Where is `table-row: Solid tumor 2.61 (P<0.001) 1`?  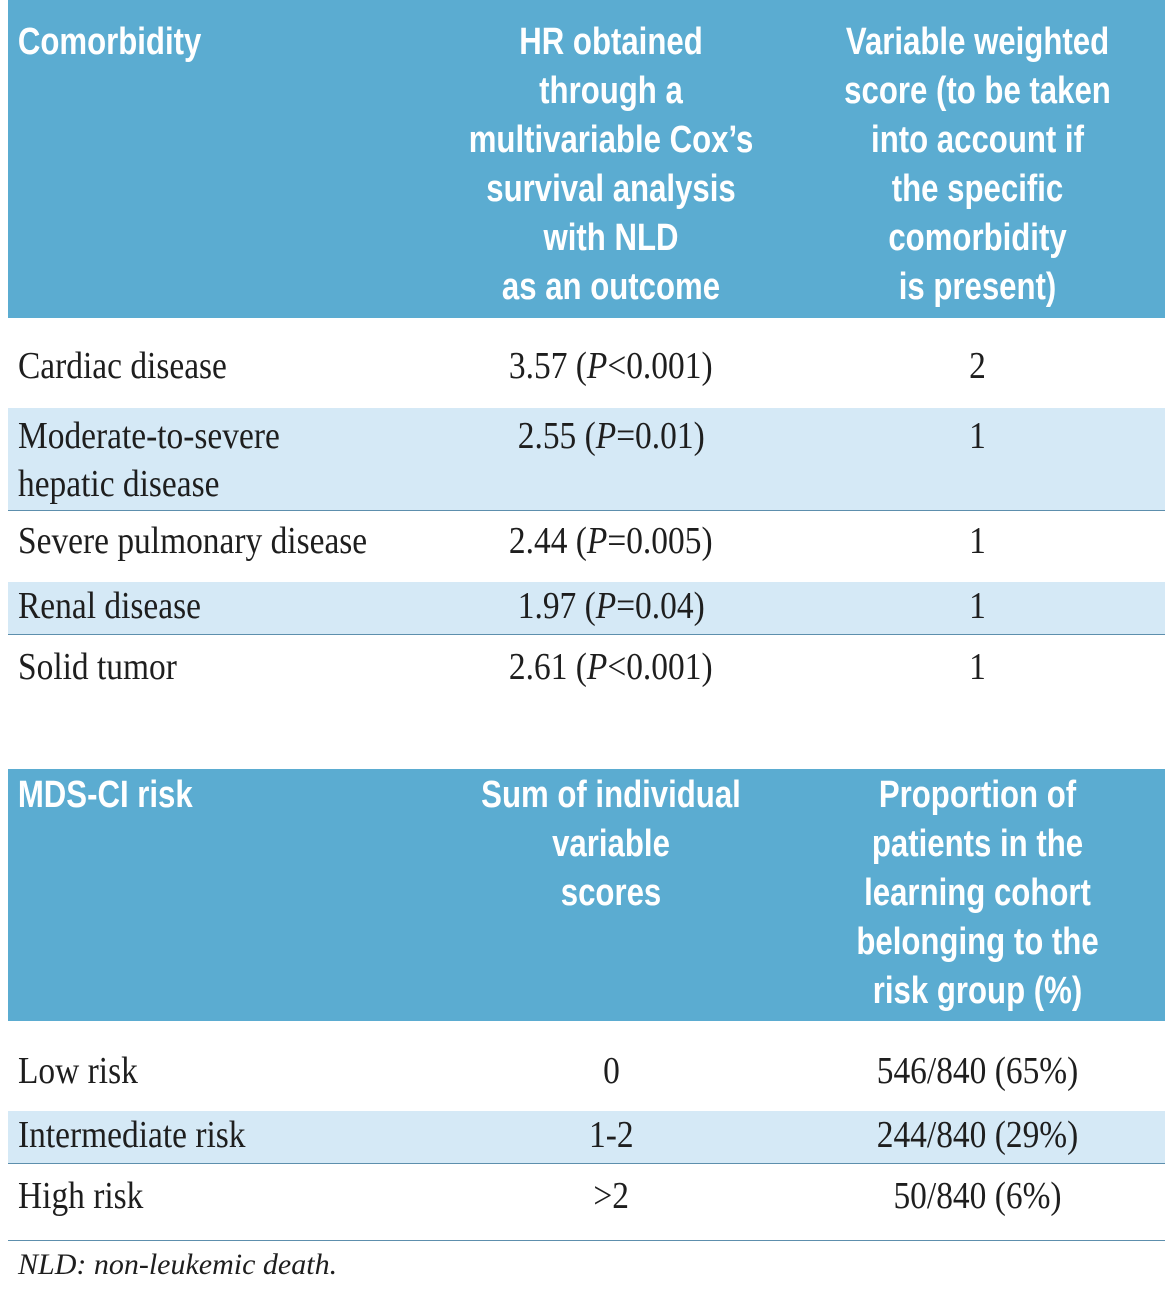 table-row: Solid tumor 2.61 (P<0.001) 1 is located at coordinates (586, 666).